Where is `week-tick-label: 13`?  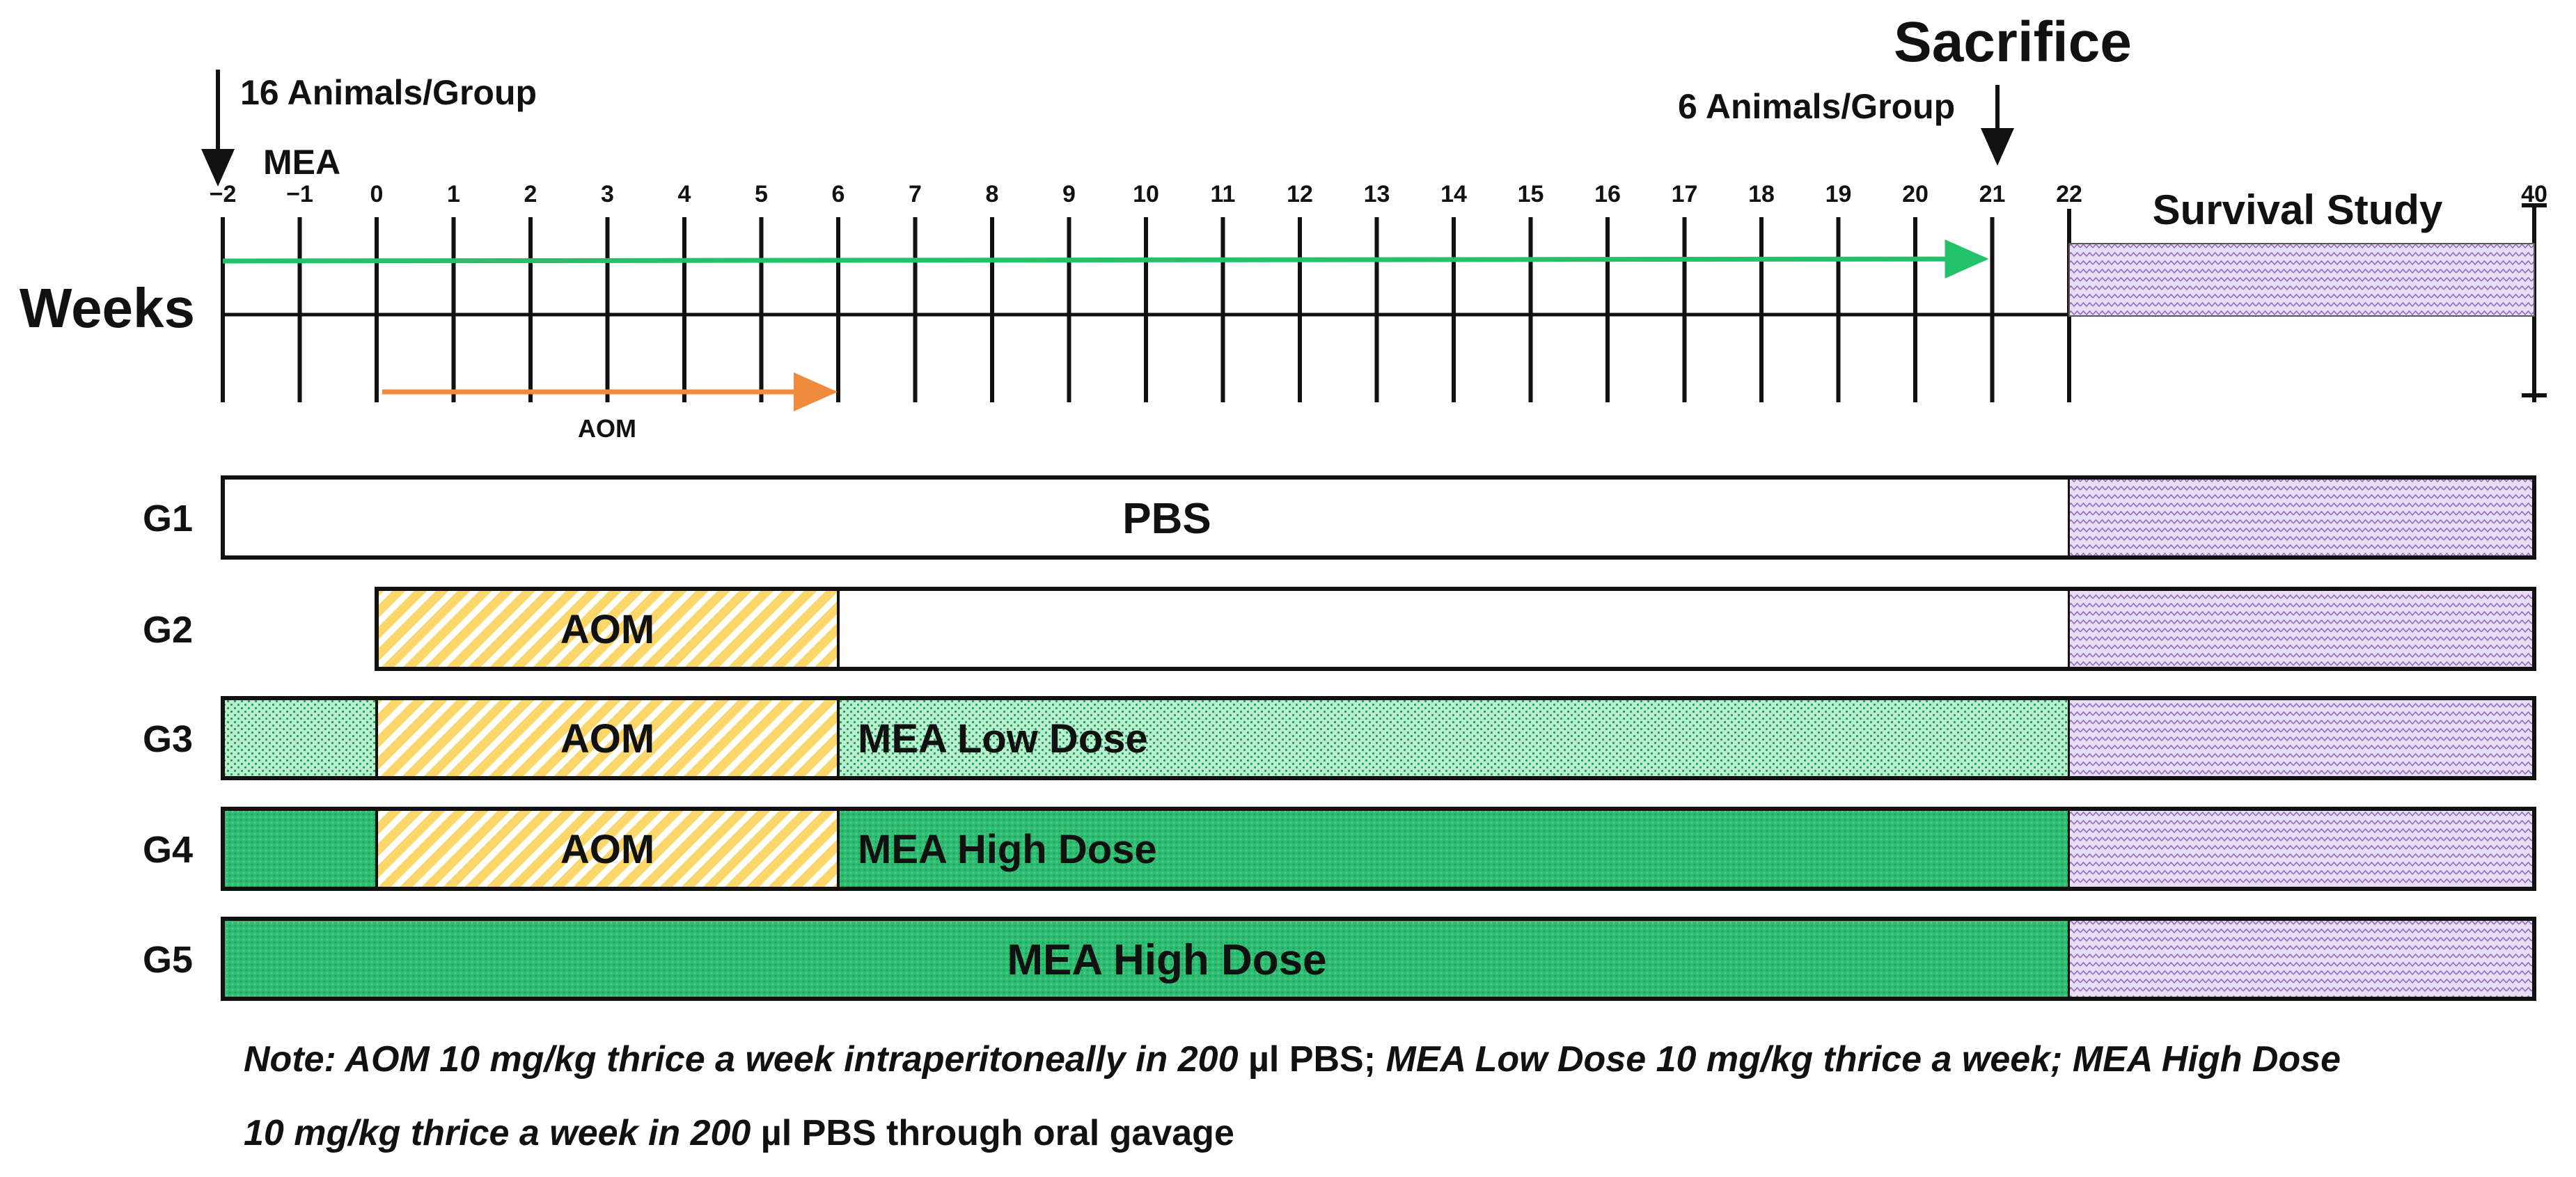 week-tick-label: 13 is located at coordinates (1377, 194).